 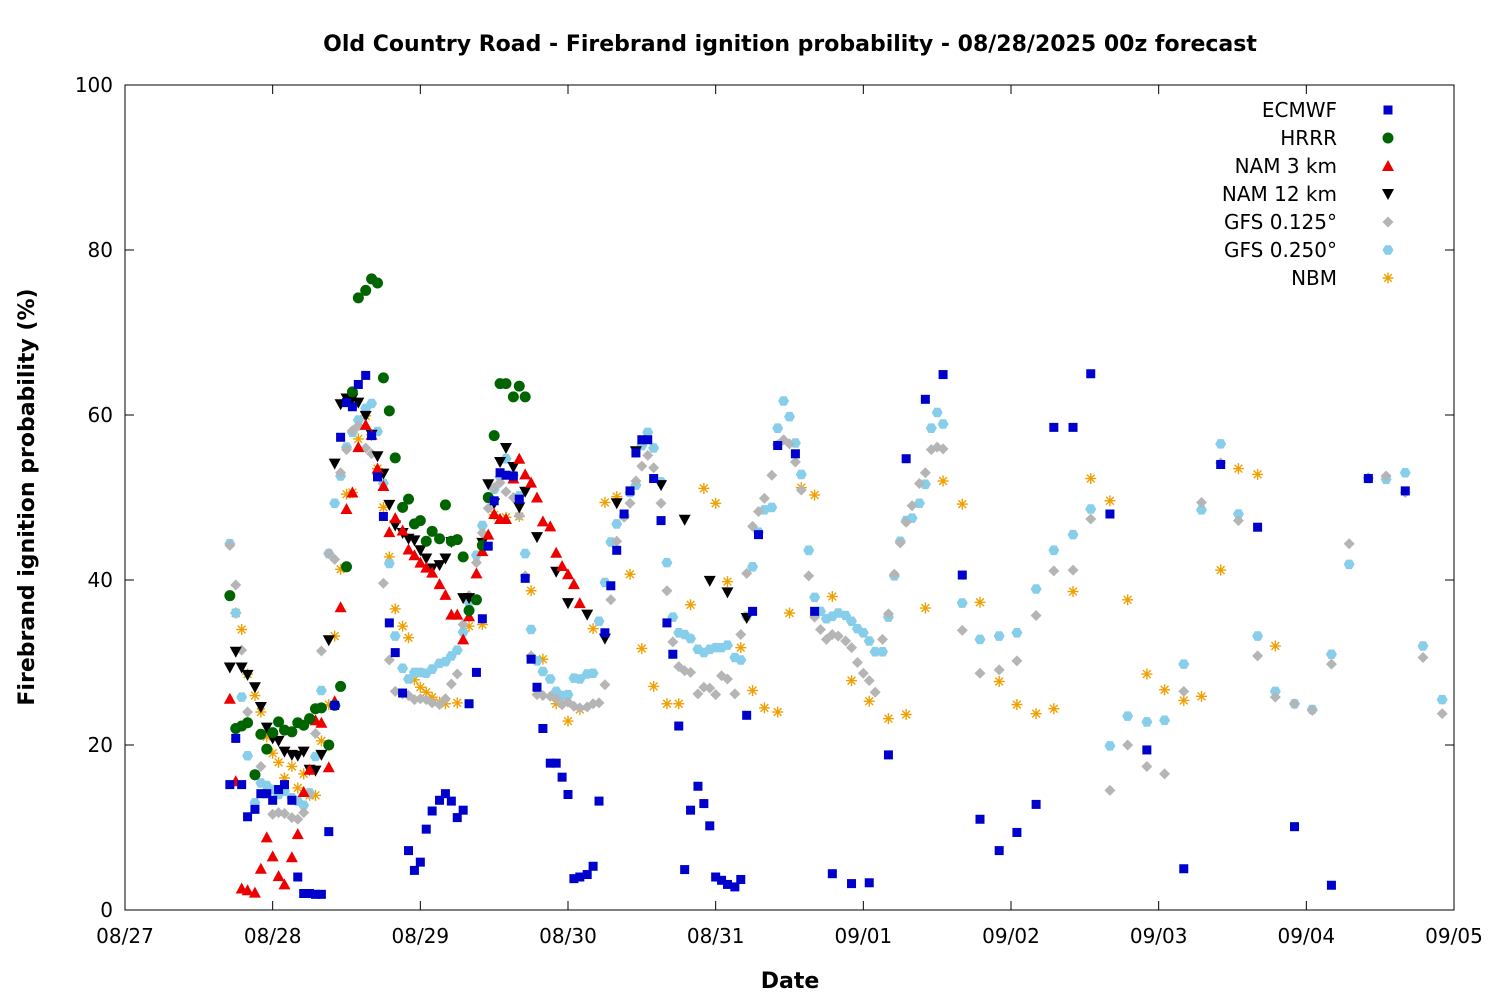 What do you see at coordinates (94, 85) in the screenshot?
I see `y-tick-label: 100` at bounding box center [94, 85].